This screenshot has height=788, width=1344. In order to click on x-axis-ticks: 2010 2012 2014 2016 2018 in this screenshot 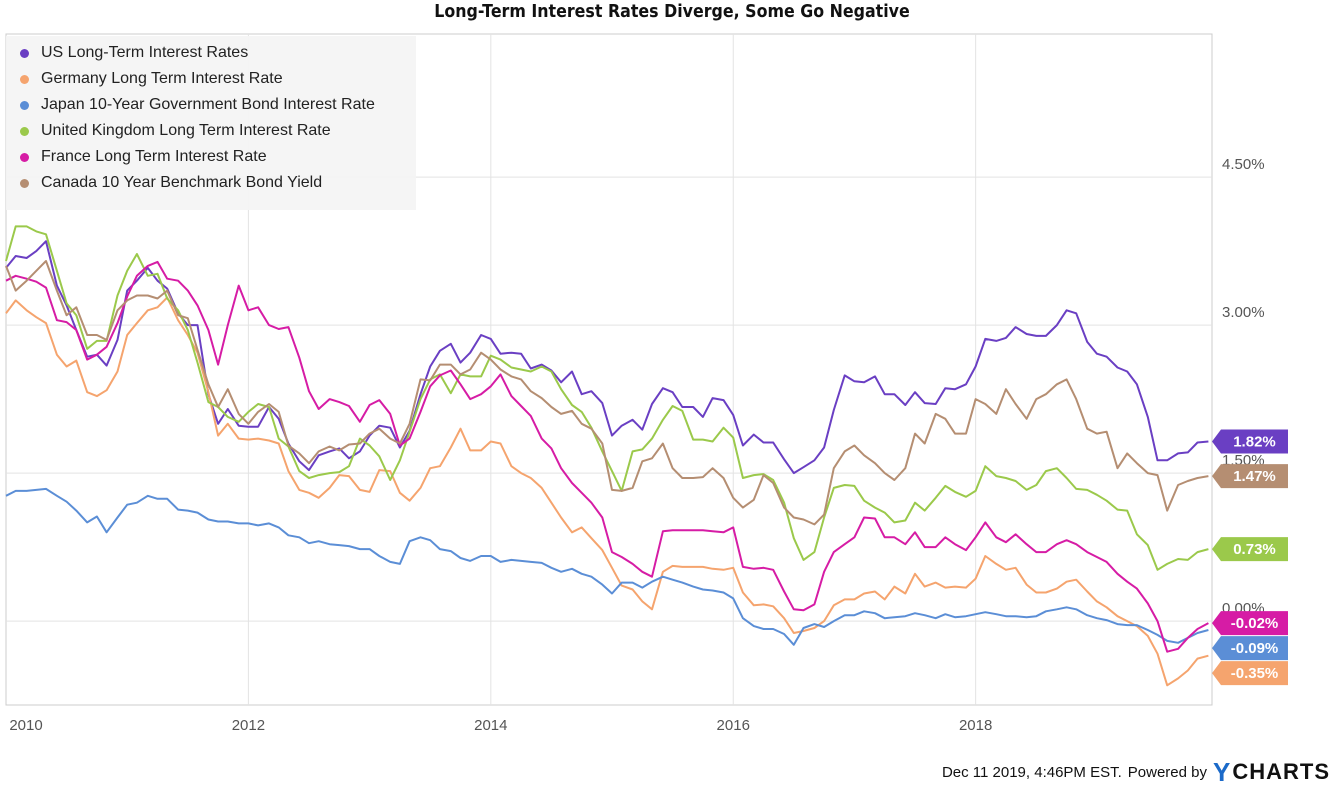, I will do `click(500, 725)`.